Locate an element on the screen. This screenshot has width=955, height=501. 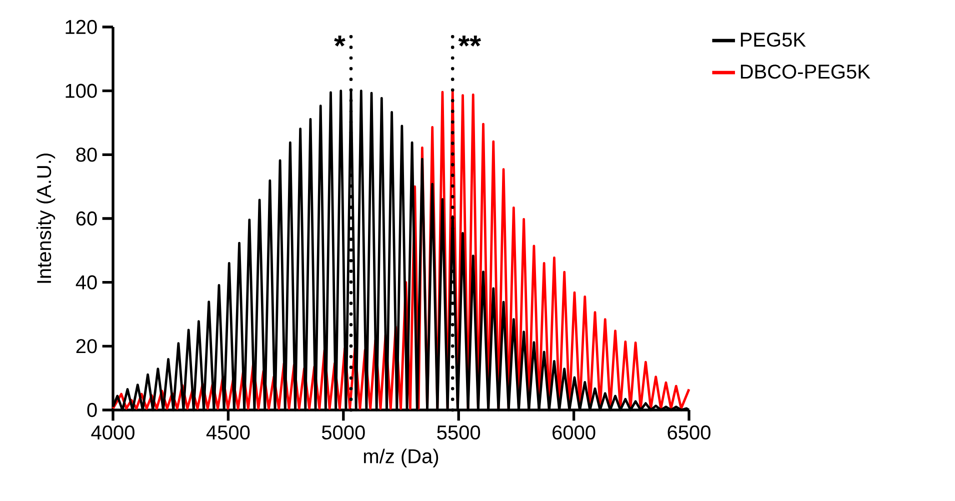
y-axis-title: Intensity (A.U.) is located at coordinates (46, 218).